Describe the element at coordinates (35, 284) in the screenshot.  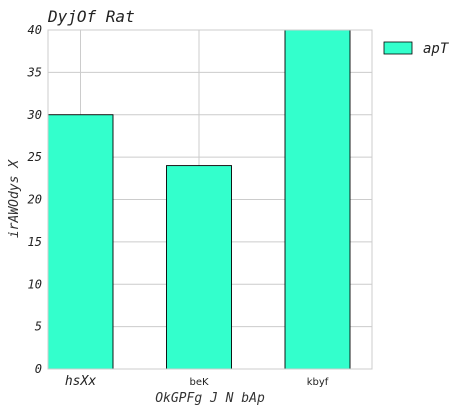
I see `y-tick-label: 10` at that location.